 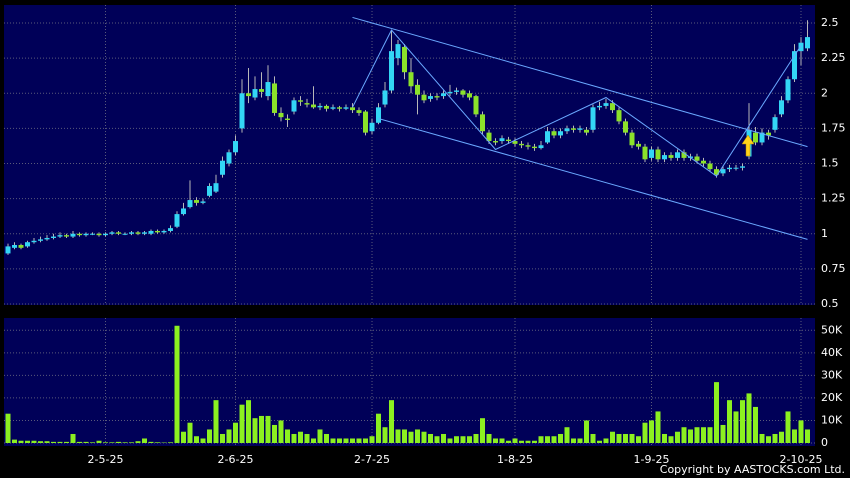 I want to click on x-tick-label: 2-6-25, so click(x=236, y=459).